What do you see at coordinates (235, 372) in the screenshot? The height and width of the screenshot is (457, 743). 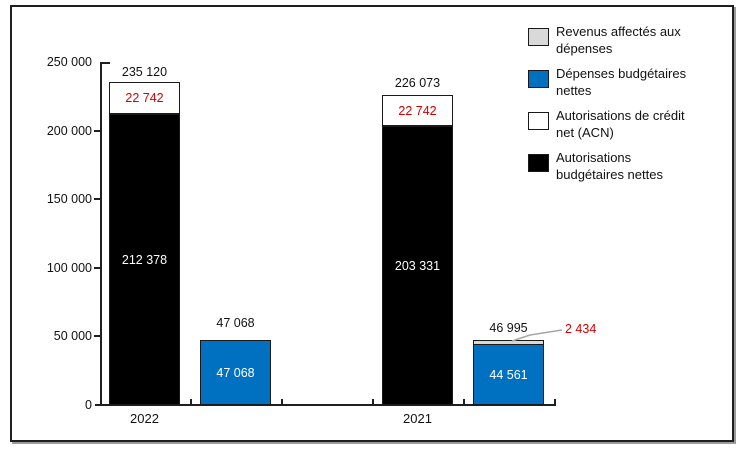 I see `bar-depenses-2022: 47 068` at bounding box center [235, 372].